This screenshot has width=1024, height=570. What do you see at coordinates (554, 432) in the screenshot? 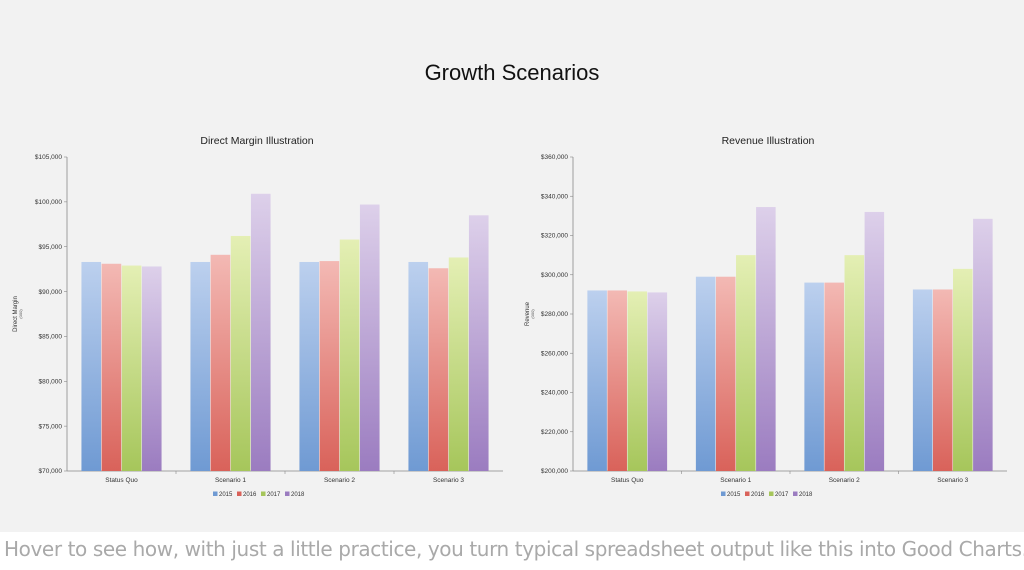
I see `rev-y-tick-label: $220,000` at bounding box center [554, 432].